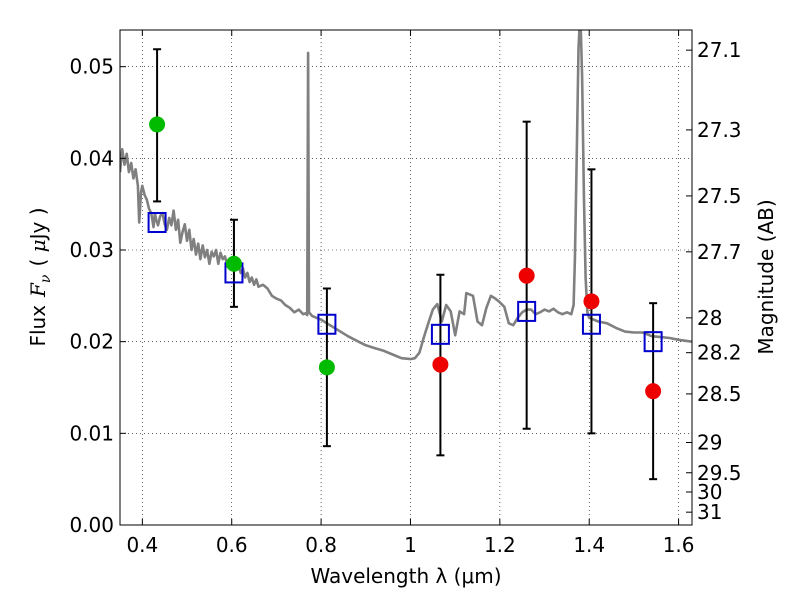 The width and height of the screenshot is (800, 600). Describe the element at coordinates (40, 276) in the screenshot. I see `y-axis-label: FluxFν( μJy )` at that location.